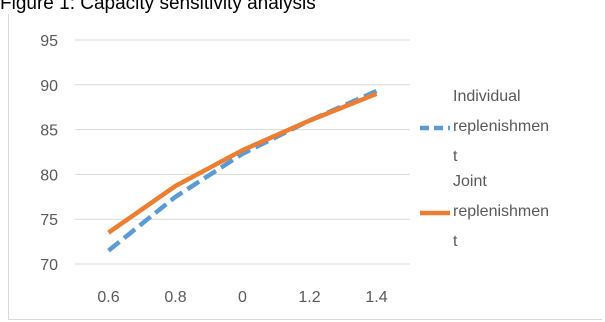  What do you see at coordinates (49, 175) in the screenshot?
I see `y-tick-label: 80` at bounding box center [49, 175].